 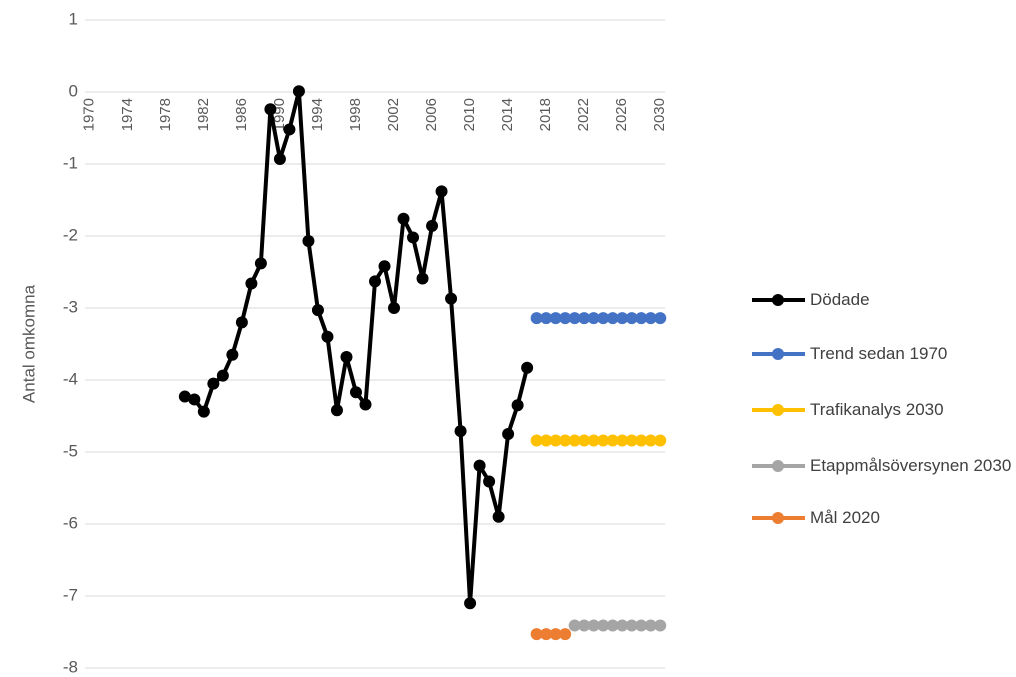 I want to click on x-tick-label: 2014, so click(x=507, y=114).